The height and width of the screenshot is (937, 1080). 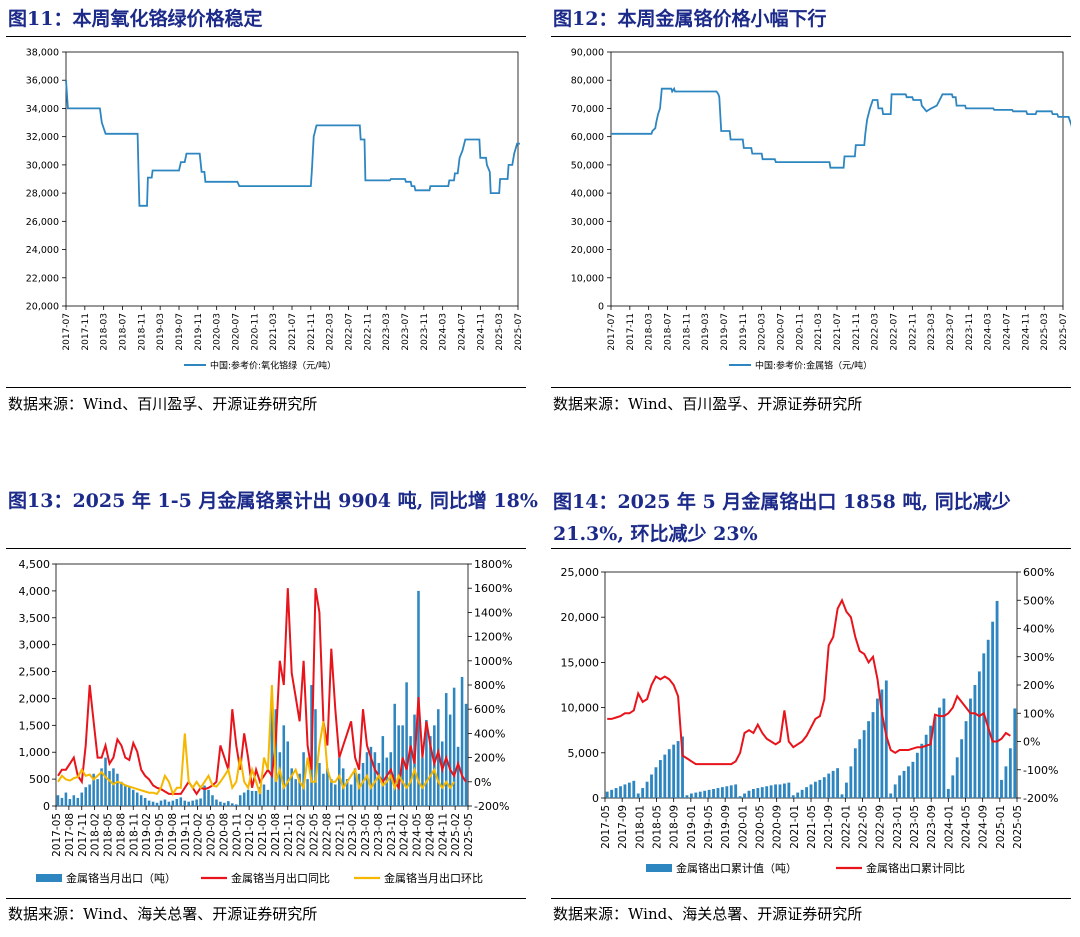 What do you see at coordinates (331, 332) in the screenshot?
I see `x-tick-label: 2022-03` at bounding box center [331, 332].